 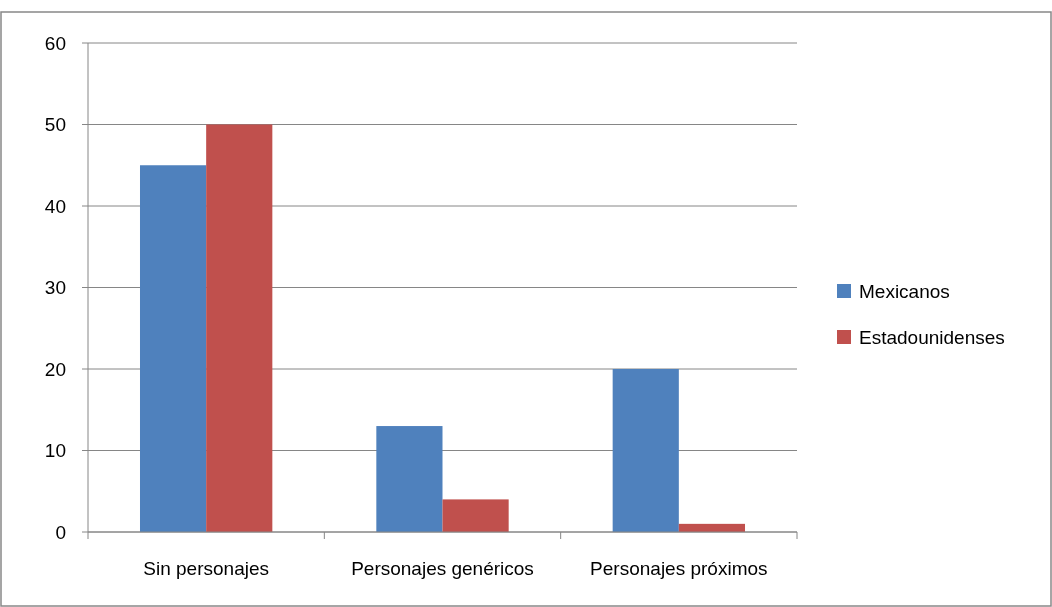 What do you see at coordinates (55, 369) in the screenshot?
I see `y-tick-label: 20` at bounding box center [55, 369].